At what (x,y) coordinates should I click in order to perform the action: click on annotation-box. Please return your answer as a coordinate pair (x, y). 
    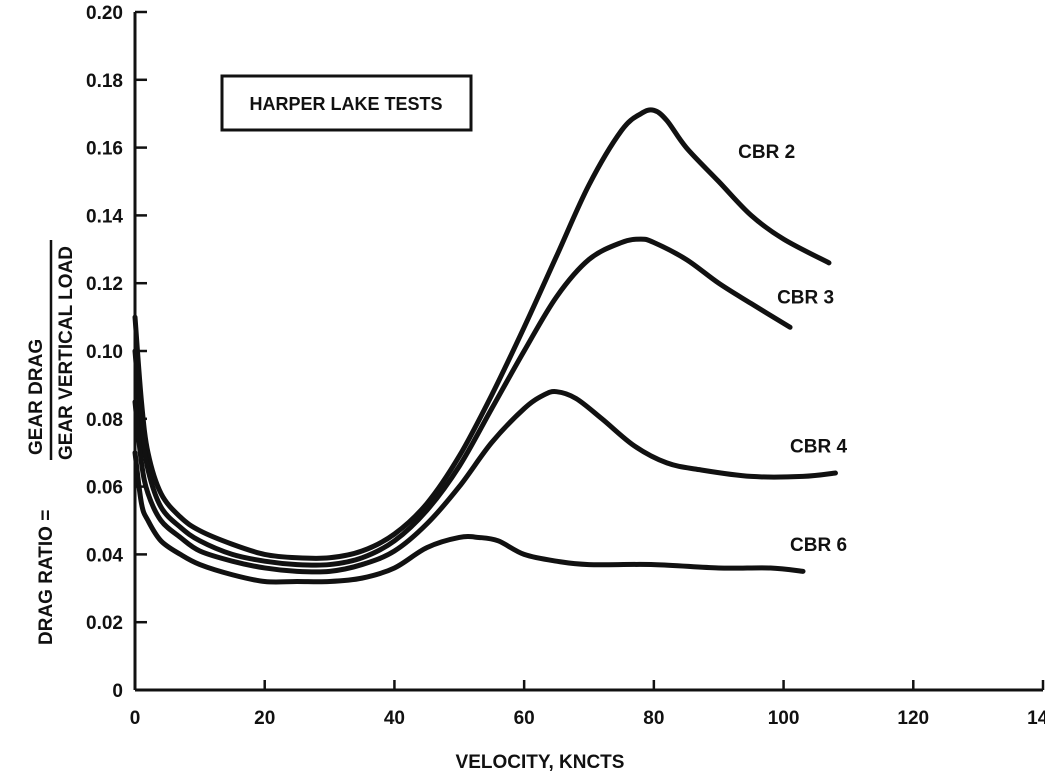
    Looking at the image, I should click on (346, 103).